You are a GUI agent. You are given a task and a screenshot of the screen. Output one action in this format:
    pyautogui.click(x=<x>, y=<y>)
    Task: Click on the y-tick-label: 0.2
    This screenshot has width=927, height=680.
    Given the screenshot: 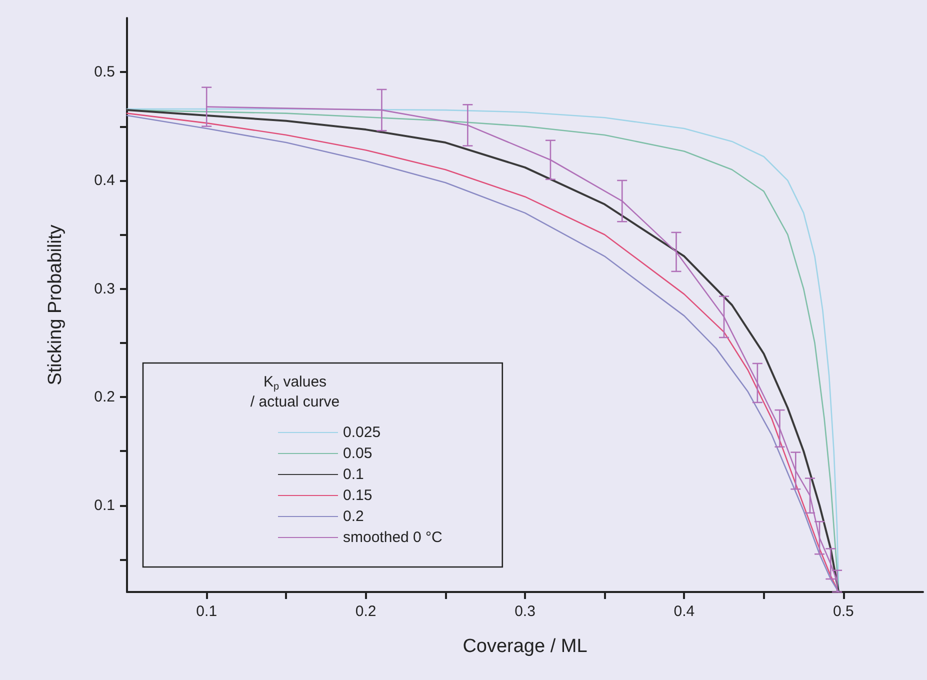 What is the action you would take?
    pyautogui.click(x=104, y=397)
    